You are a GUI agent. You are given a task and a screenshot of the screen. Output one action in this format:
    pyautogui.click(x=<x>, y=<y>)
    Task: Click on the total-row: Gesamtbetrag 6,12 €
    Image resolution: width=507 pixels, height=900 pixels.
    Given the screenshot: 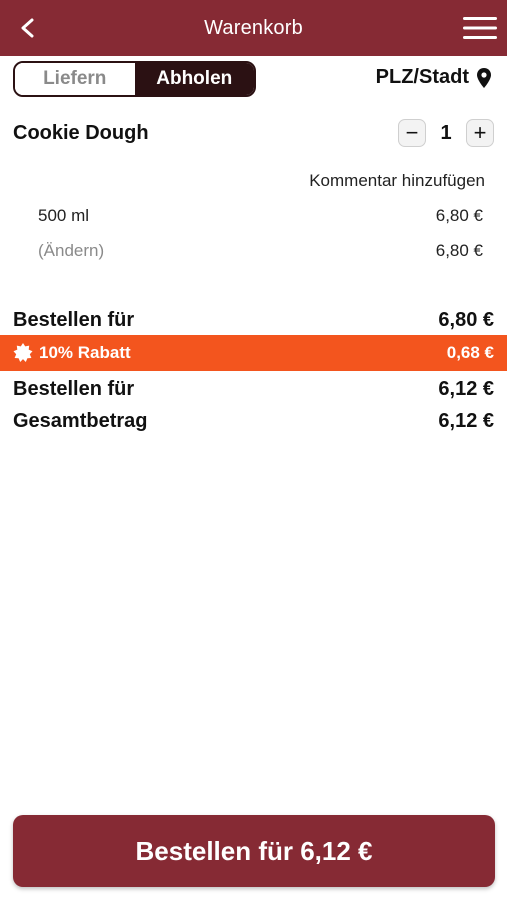 What is the action you would take?
    pyautogui.click(x=253, y=421)
    